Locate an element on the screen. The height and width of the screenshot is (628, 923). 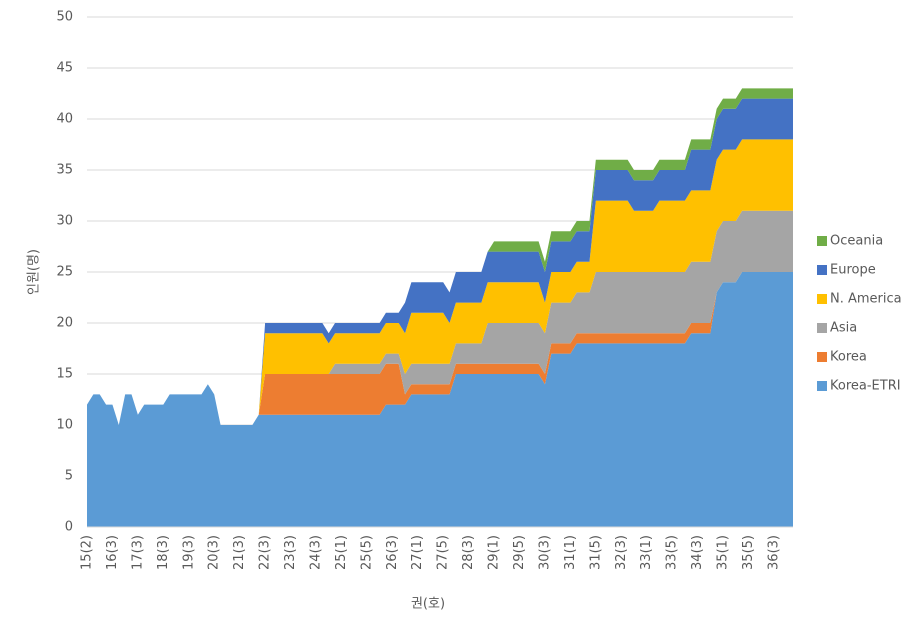
y-tick-label: 10 is located at coordinates (64, 425).